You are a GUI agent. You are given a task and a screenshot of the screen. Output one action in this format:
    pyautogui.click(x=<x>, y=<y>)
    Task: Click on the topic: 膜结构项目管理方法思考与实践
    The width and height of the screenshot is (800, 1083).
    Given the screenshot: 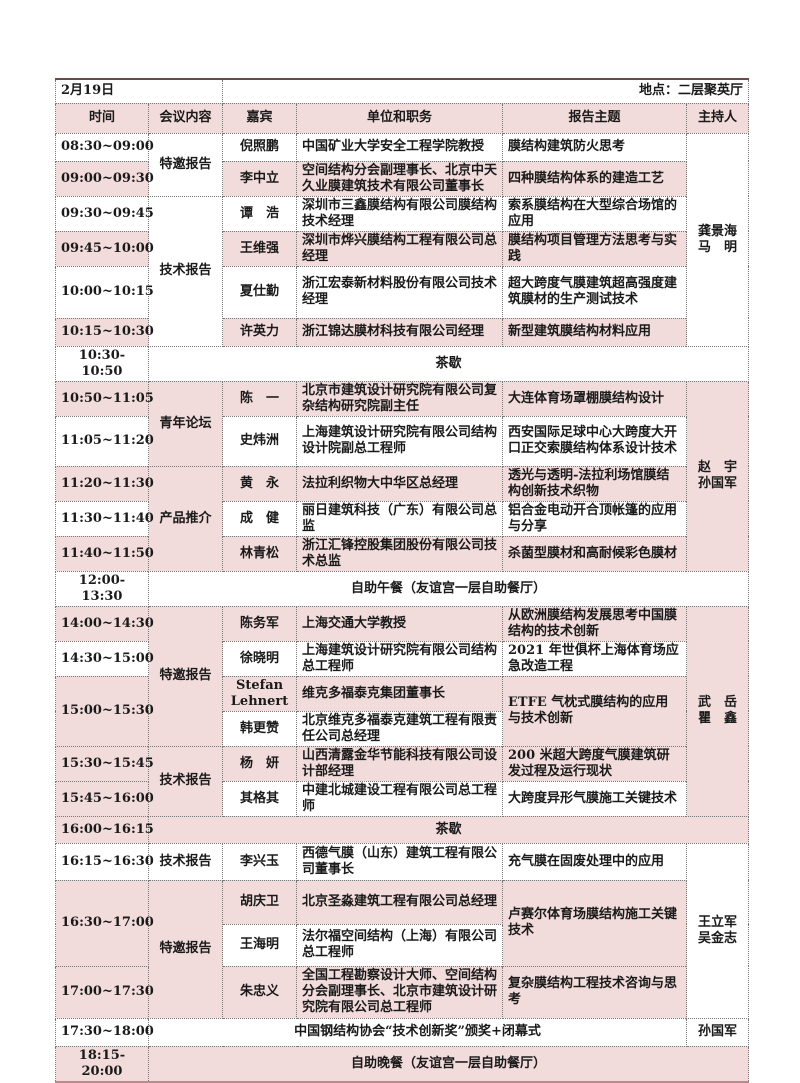 What is the action you would take?
    pyautogui.click(x=595, y=248)
    